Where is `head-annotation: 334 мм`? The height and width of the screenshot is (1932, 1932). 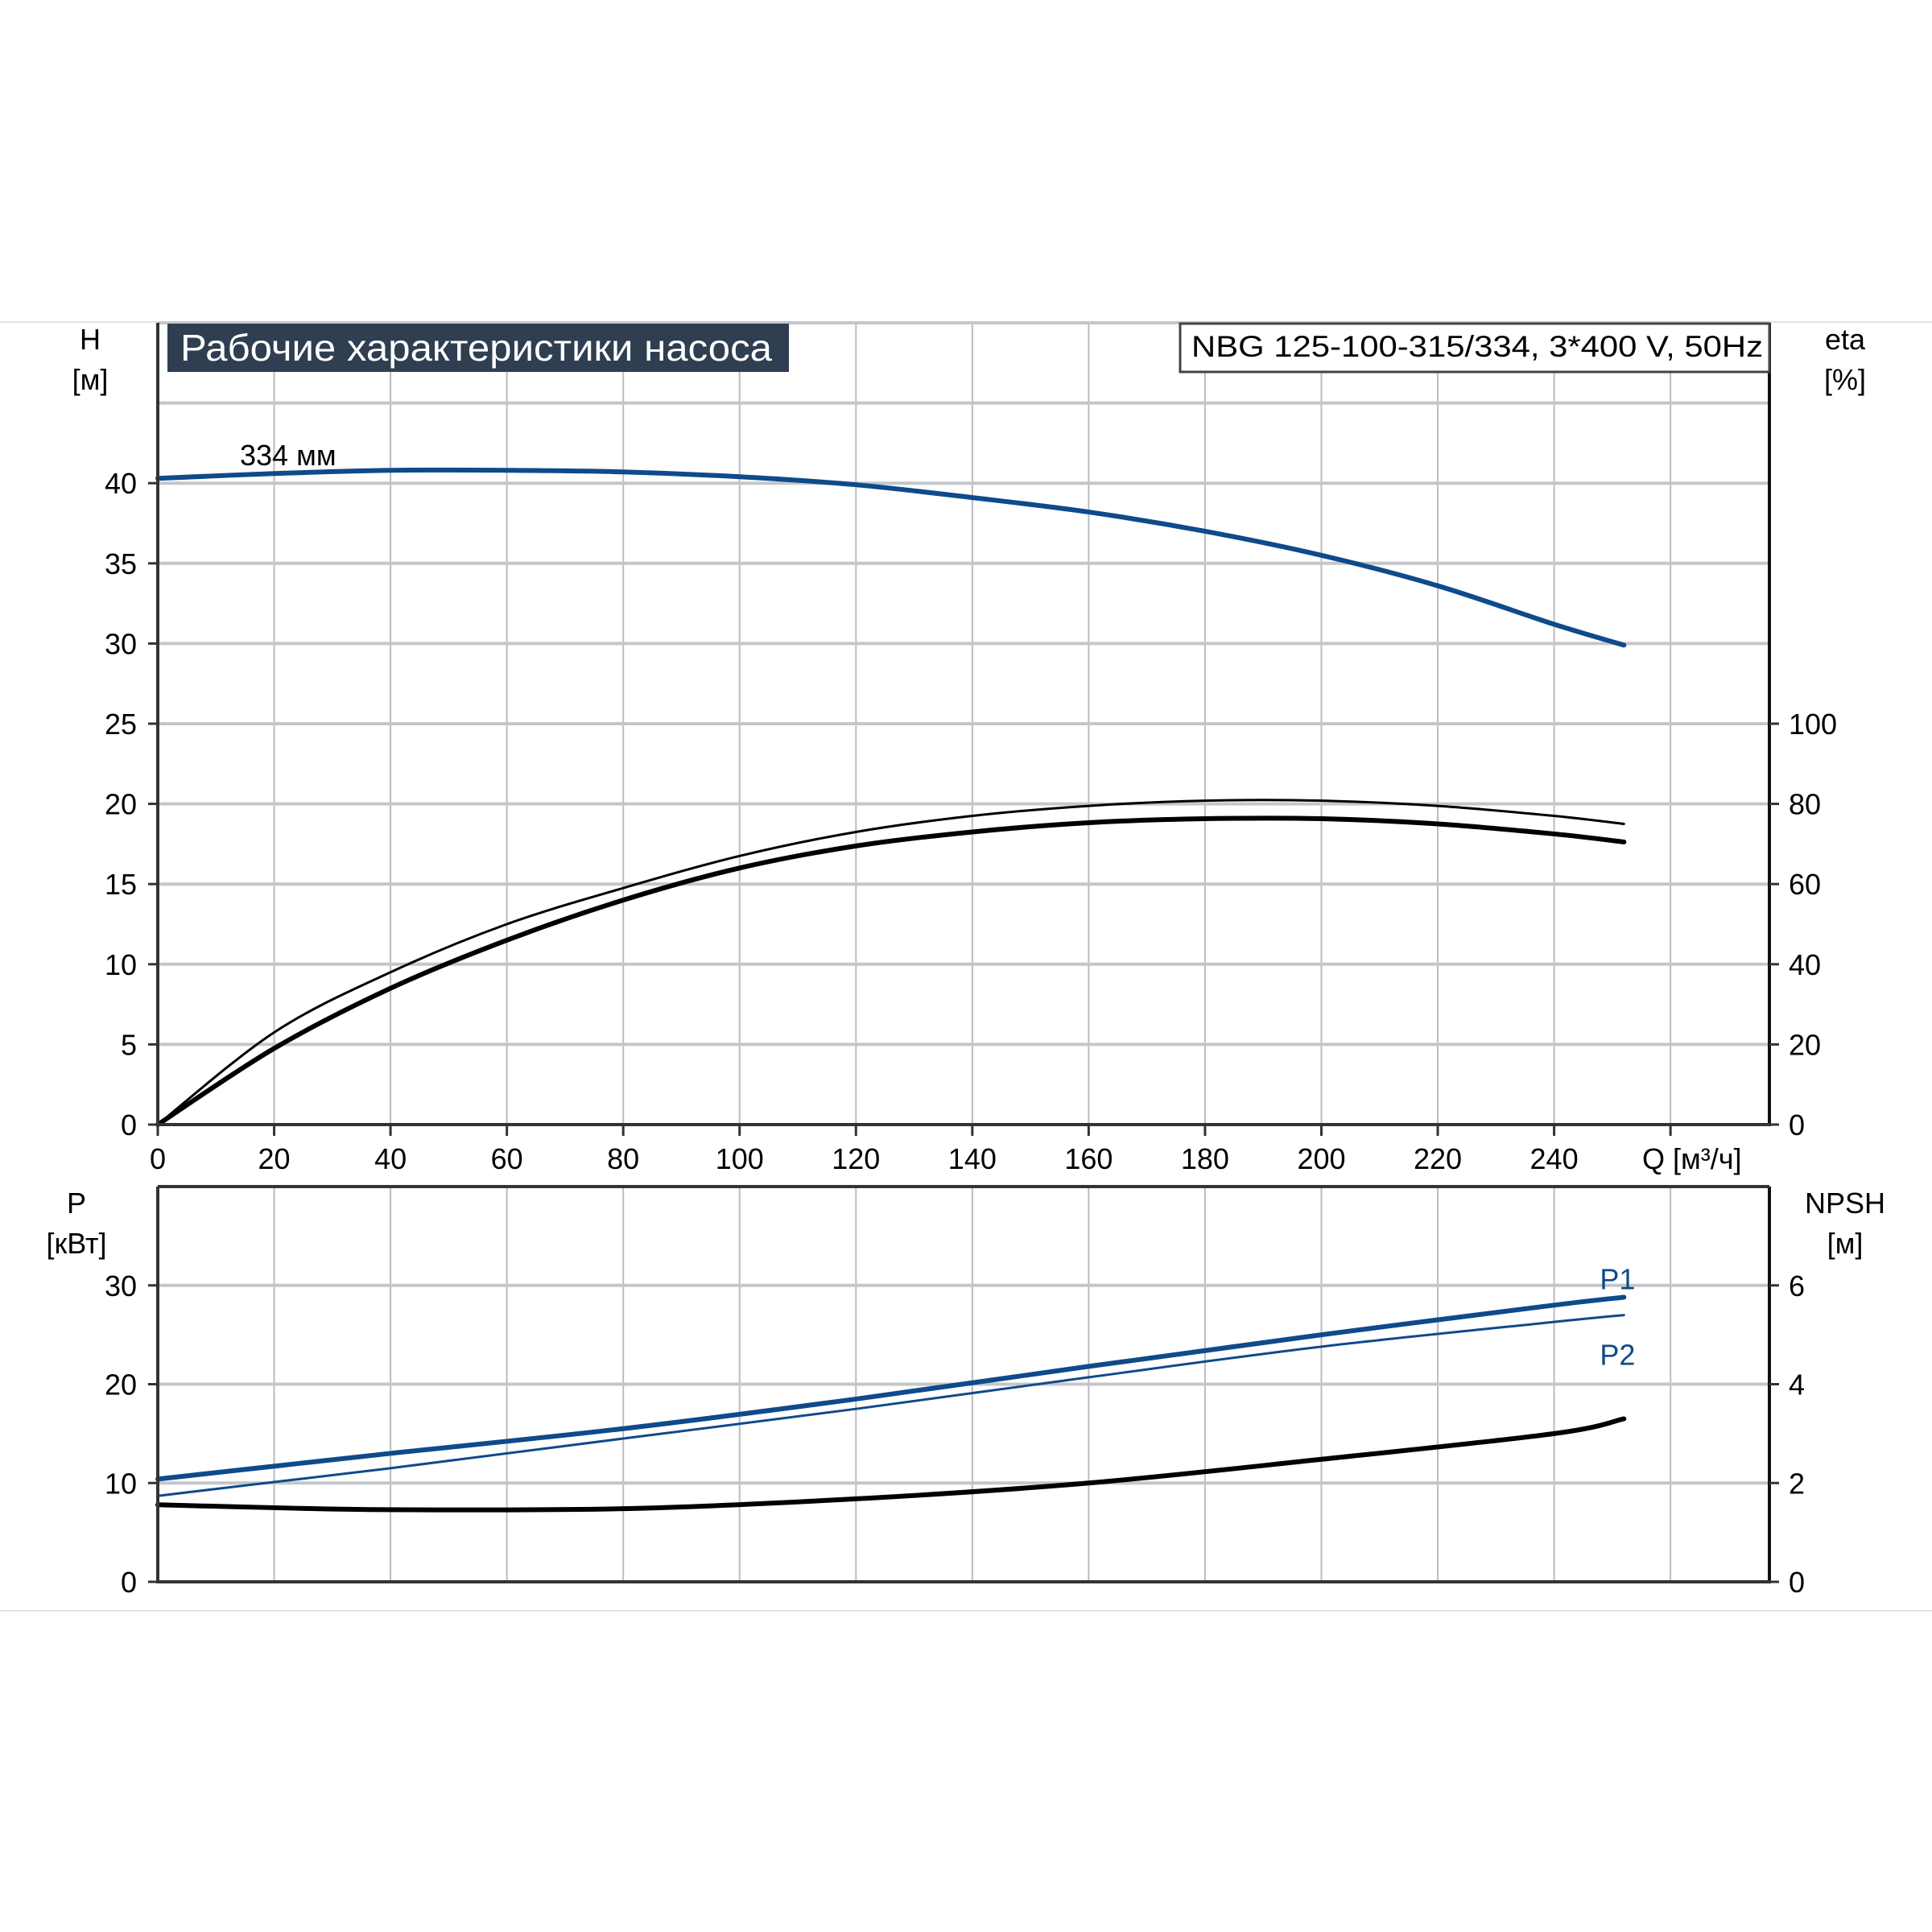
head-annotation: 334 мм is located at coordinates (288, 455).